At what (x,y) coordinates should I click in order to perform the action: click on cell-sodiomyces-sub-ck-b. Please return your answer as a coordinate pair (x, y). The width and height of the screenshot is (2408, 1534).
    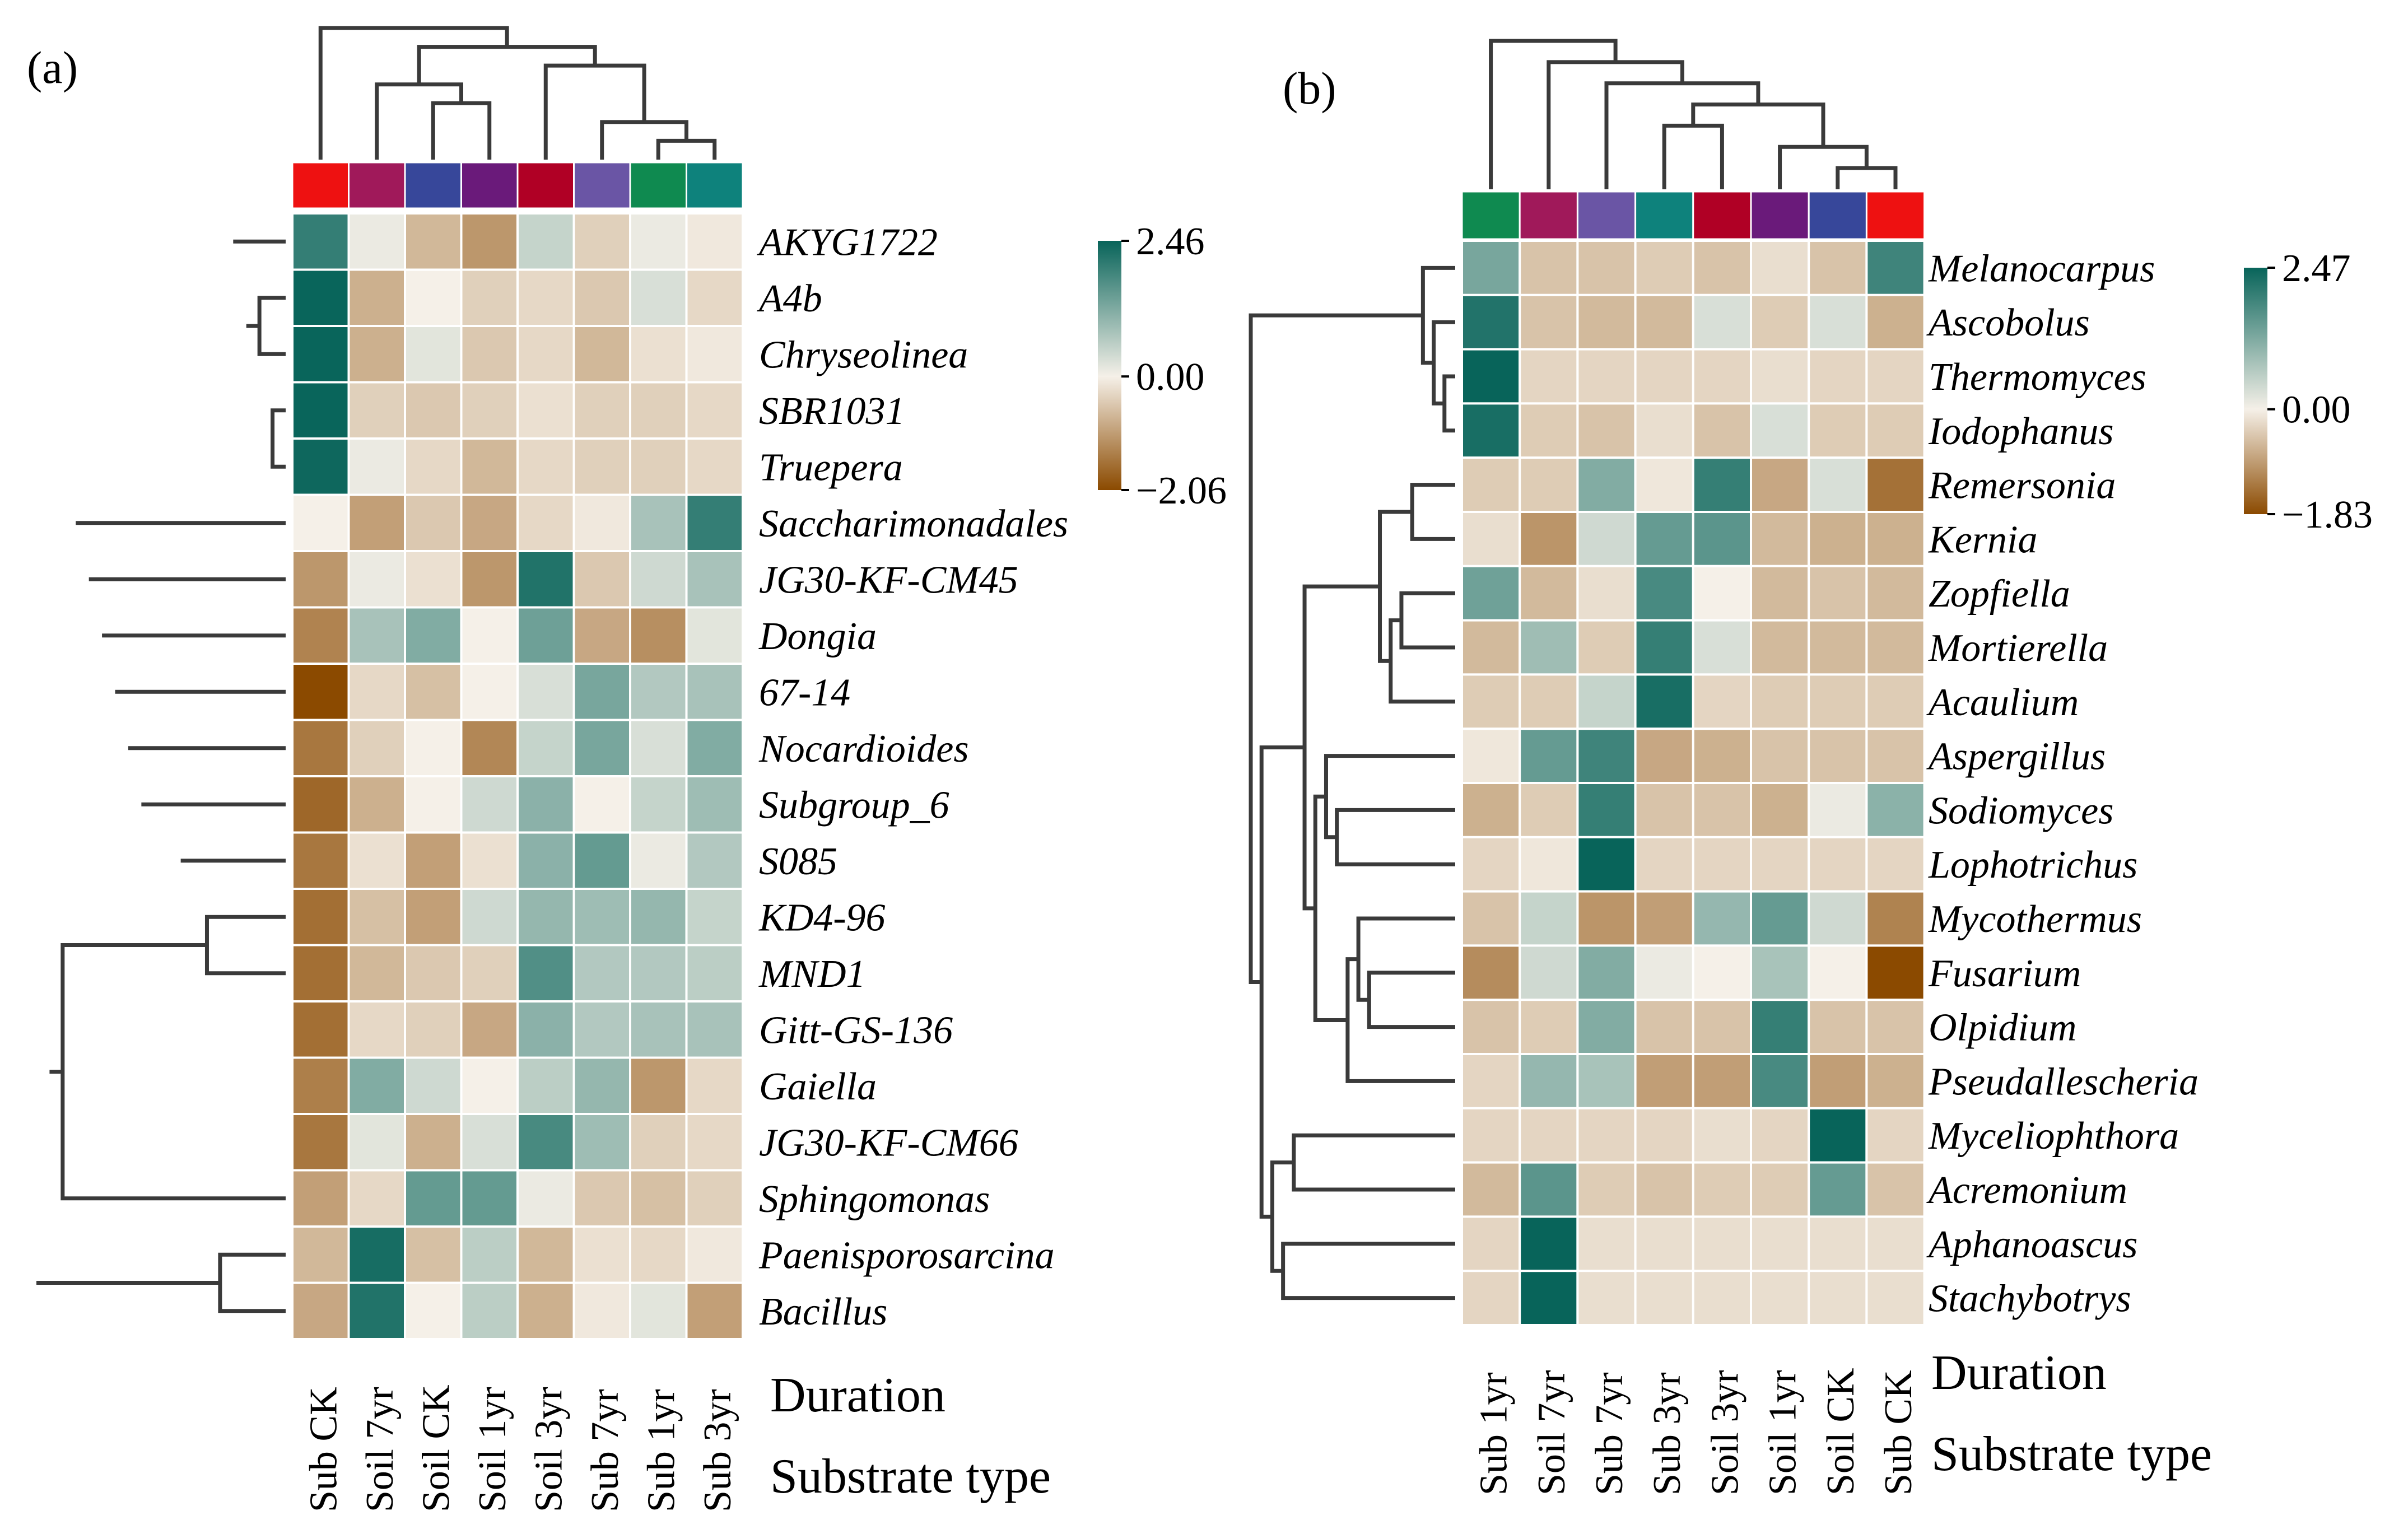
    Looking at the image, I should click on (1895, 810).